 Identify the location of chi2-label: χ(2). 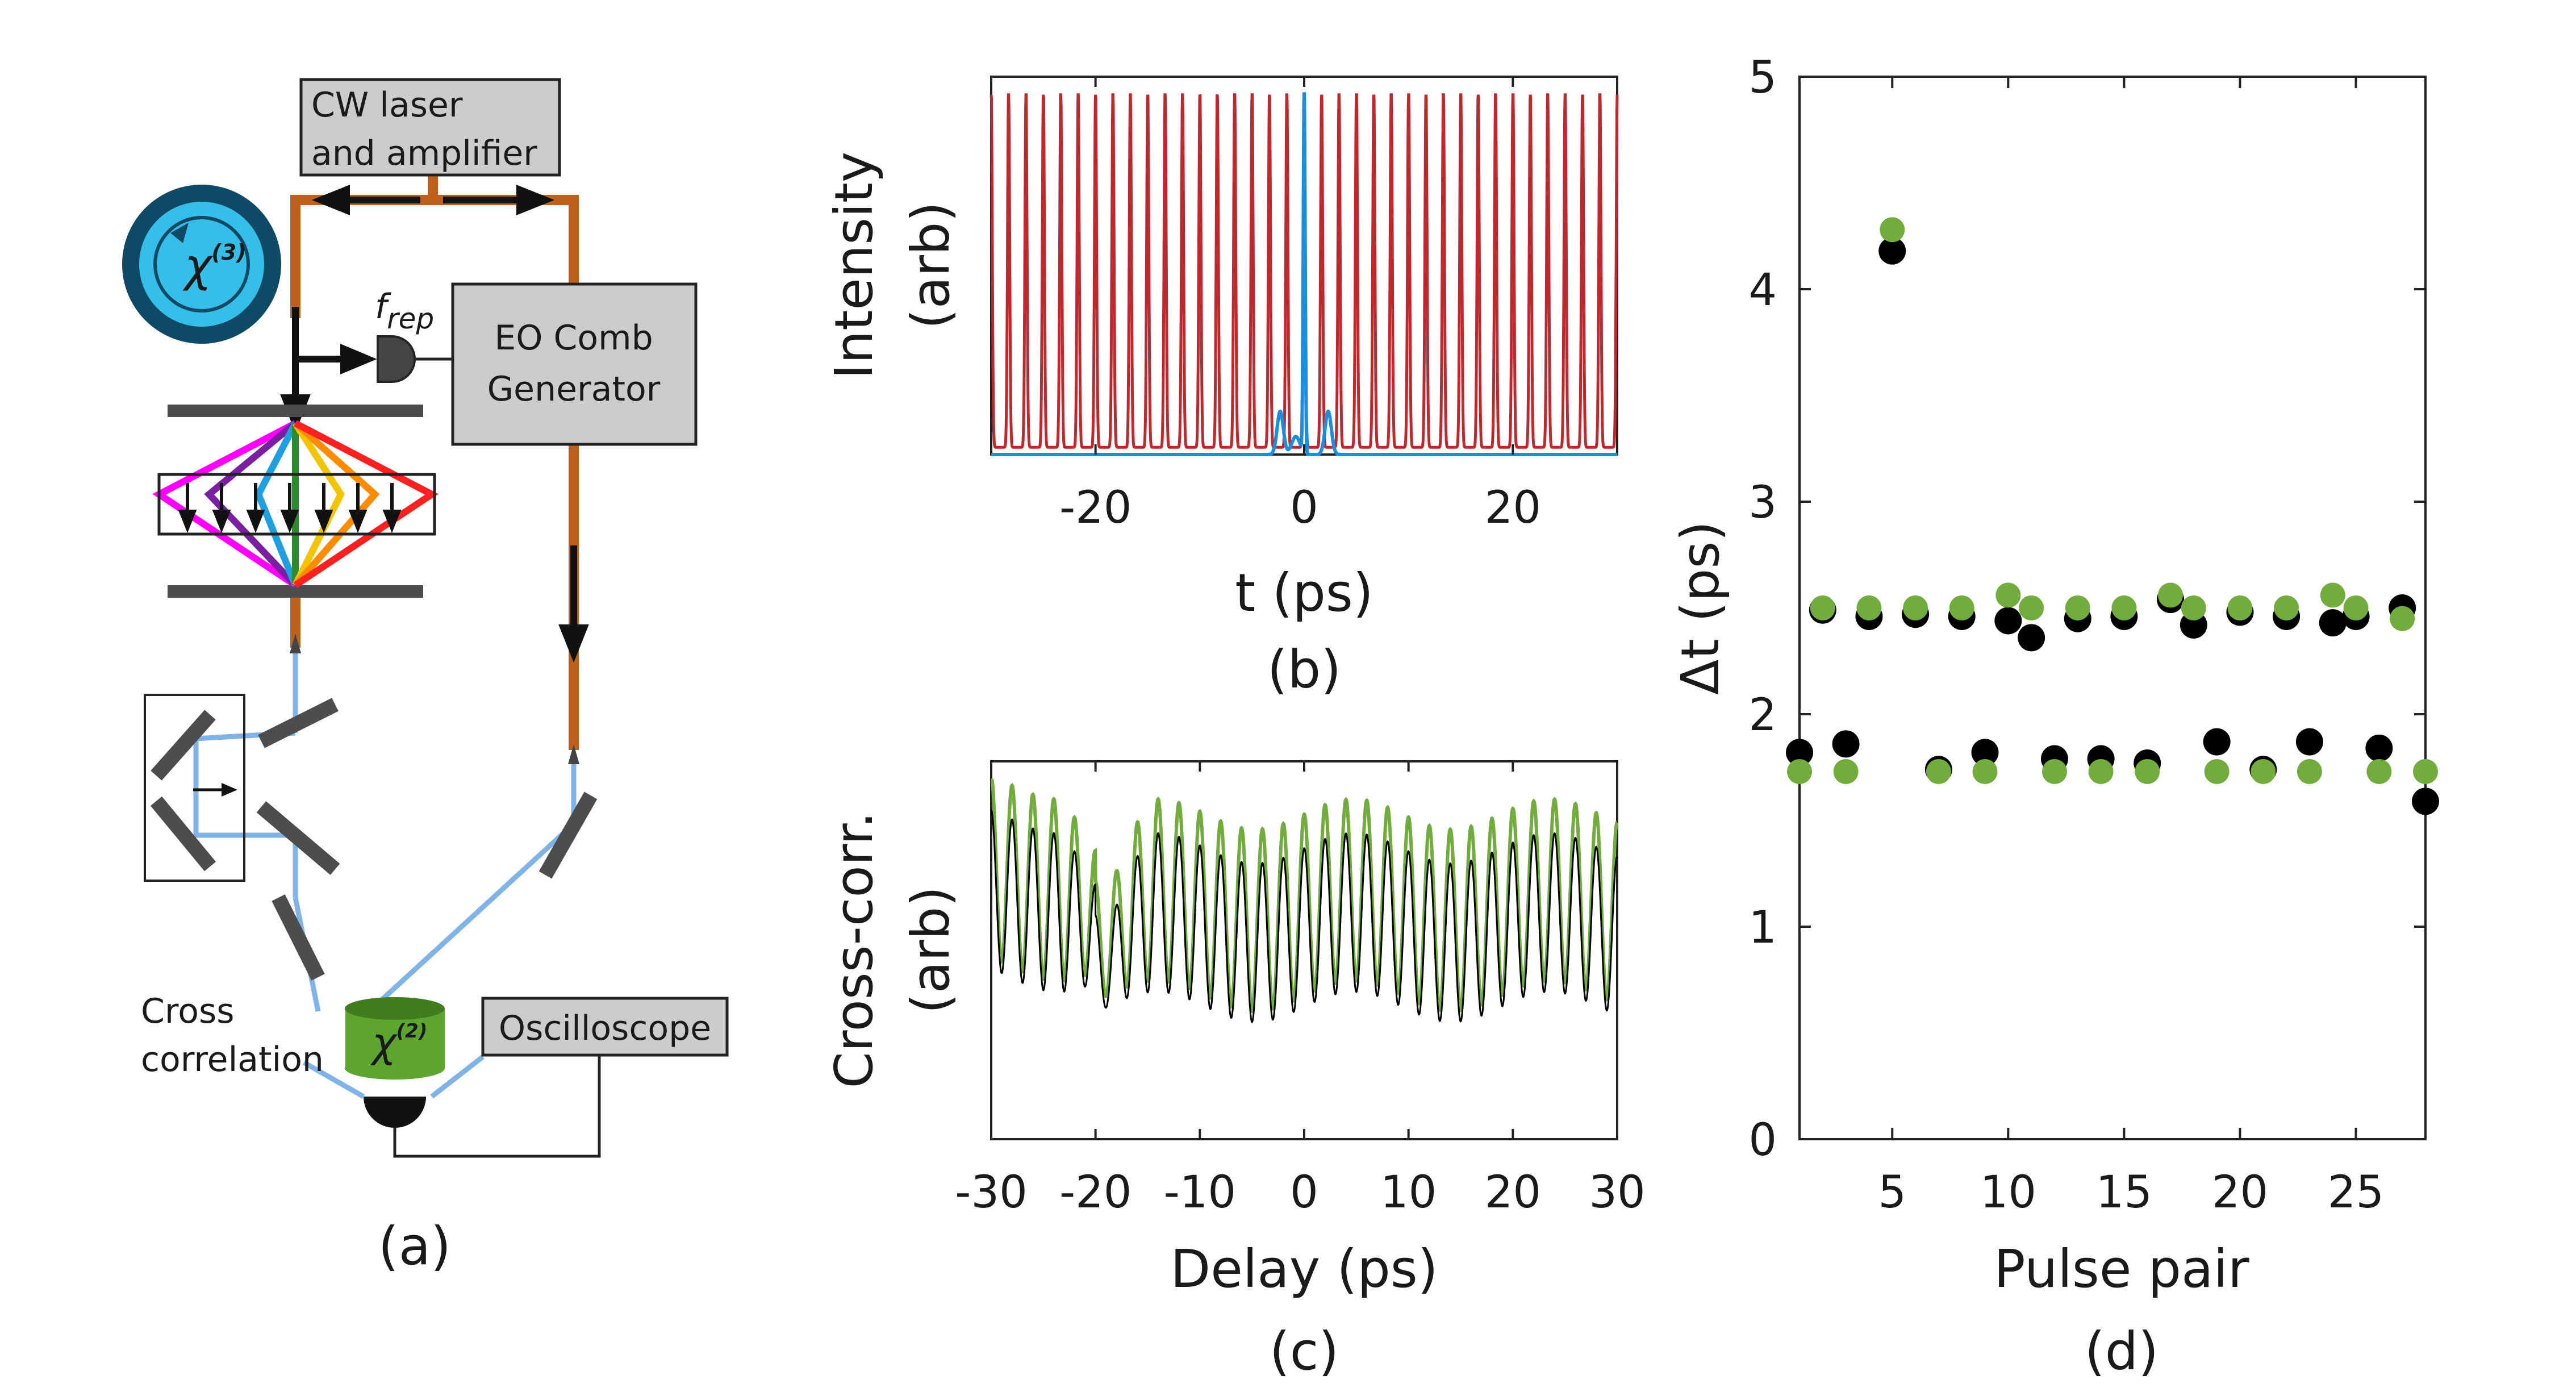
(398, 1043).